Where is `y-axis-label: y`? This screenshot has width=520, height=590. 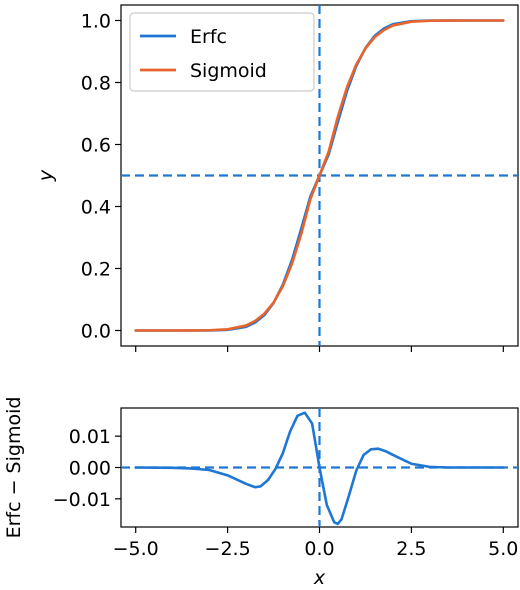 y-axis-label: y is located at coordinates (46, 175).